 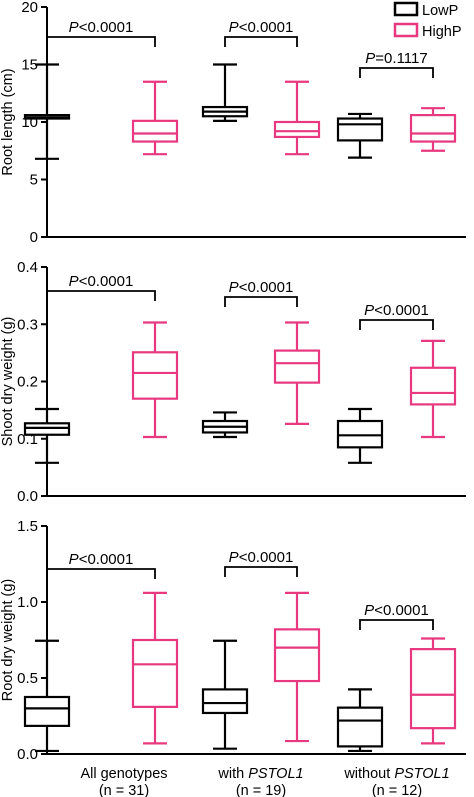 I want to click on y-tick-label: 1.0, so click(x=27, y=602).